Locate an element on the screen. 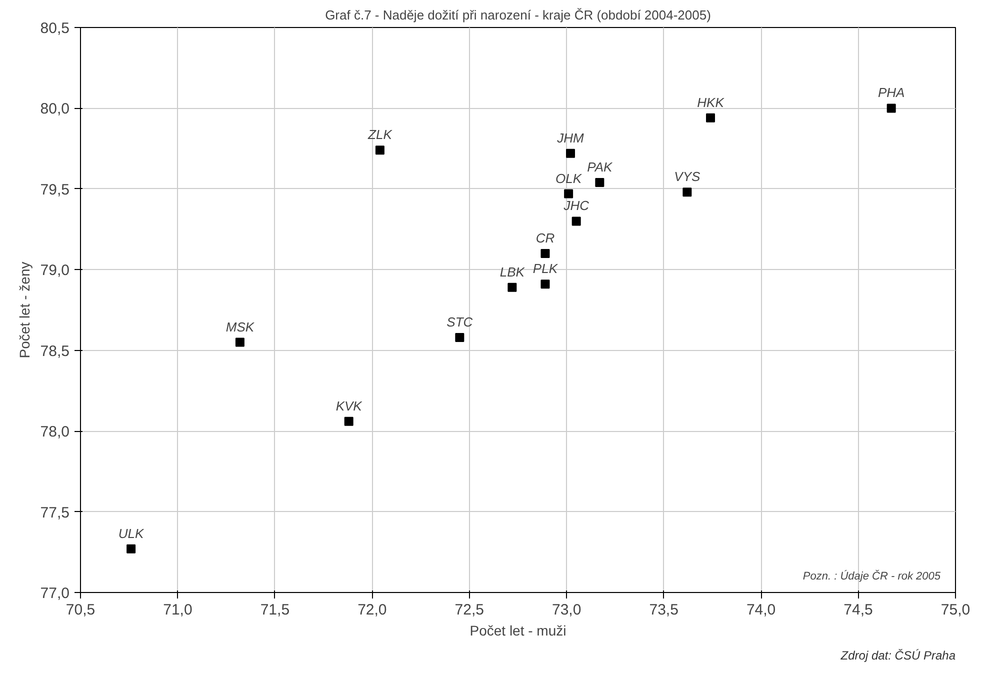 Image resolution: width=993 pixels, height=690 pixels. annotation: VYS is located at coordinates (687, 176).